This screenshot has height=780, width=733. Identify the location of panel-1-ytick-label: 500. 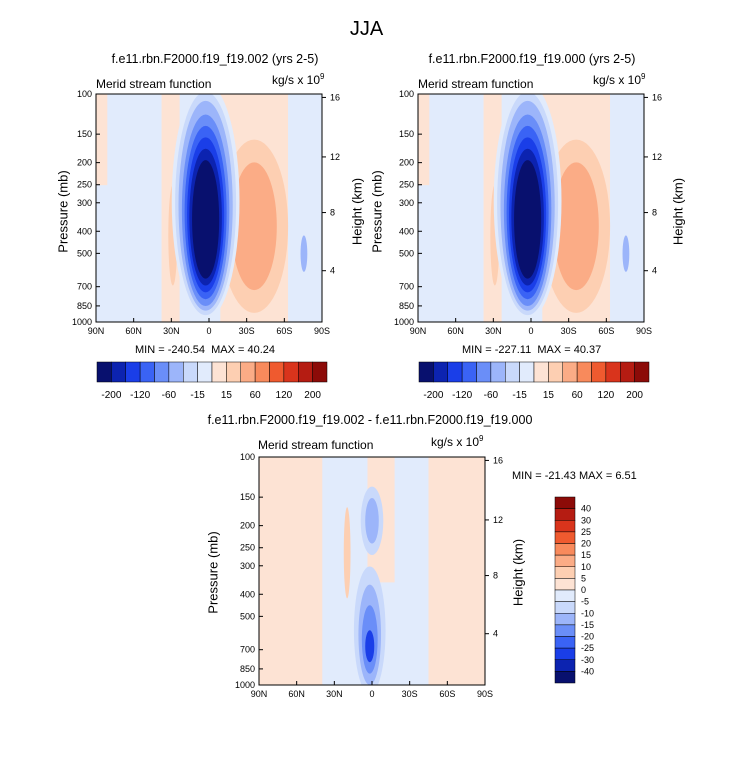
(84, 253).